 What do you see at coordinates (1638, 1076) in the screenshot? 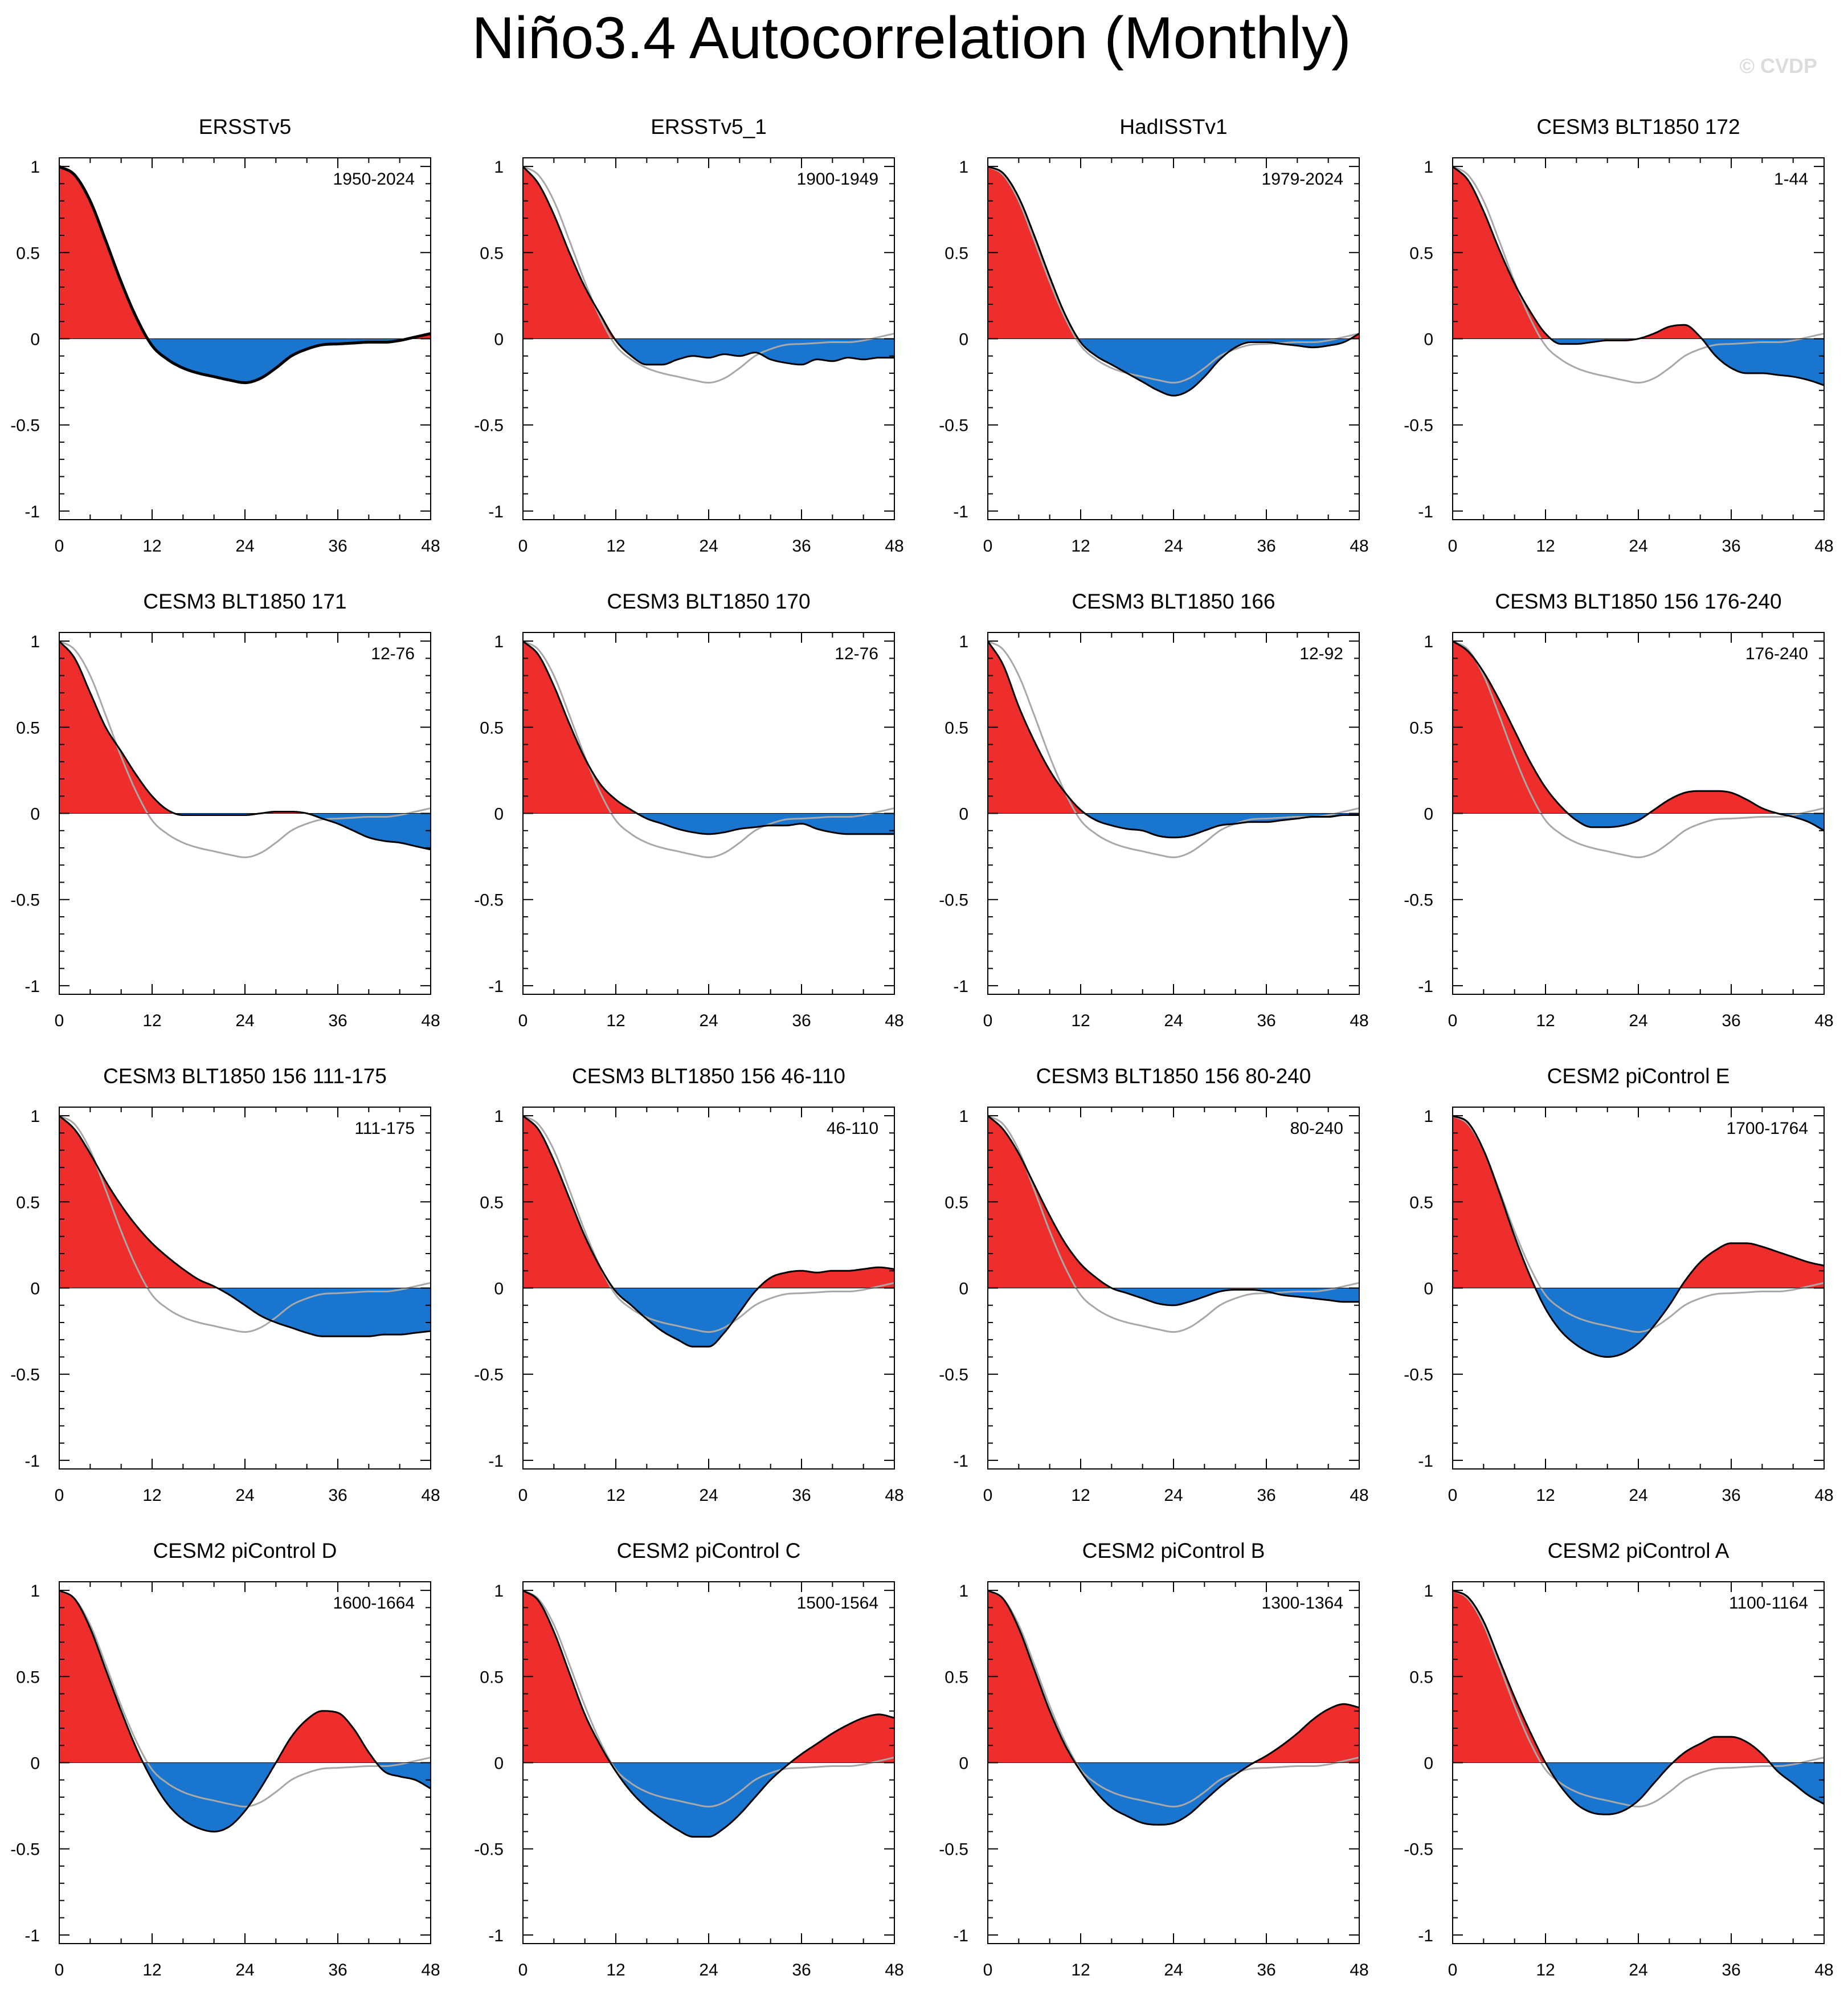
I see `panel-title: CESM2 piControl E` at bounding box center [1638, 1076].